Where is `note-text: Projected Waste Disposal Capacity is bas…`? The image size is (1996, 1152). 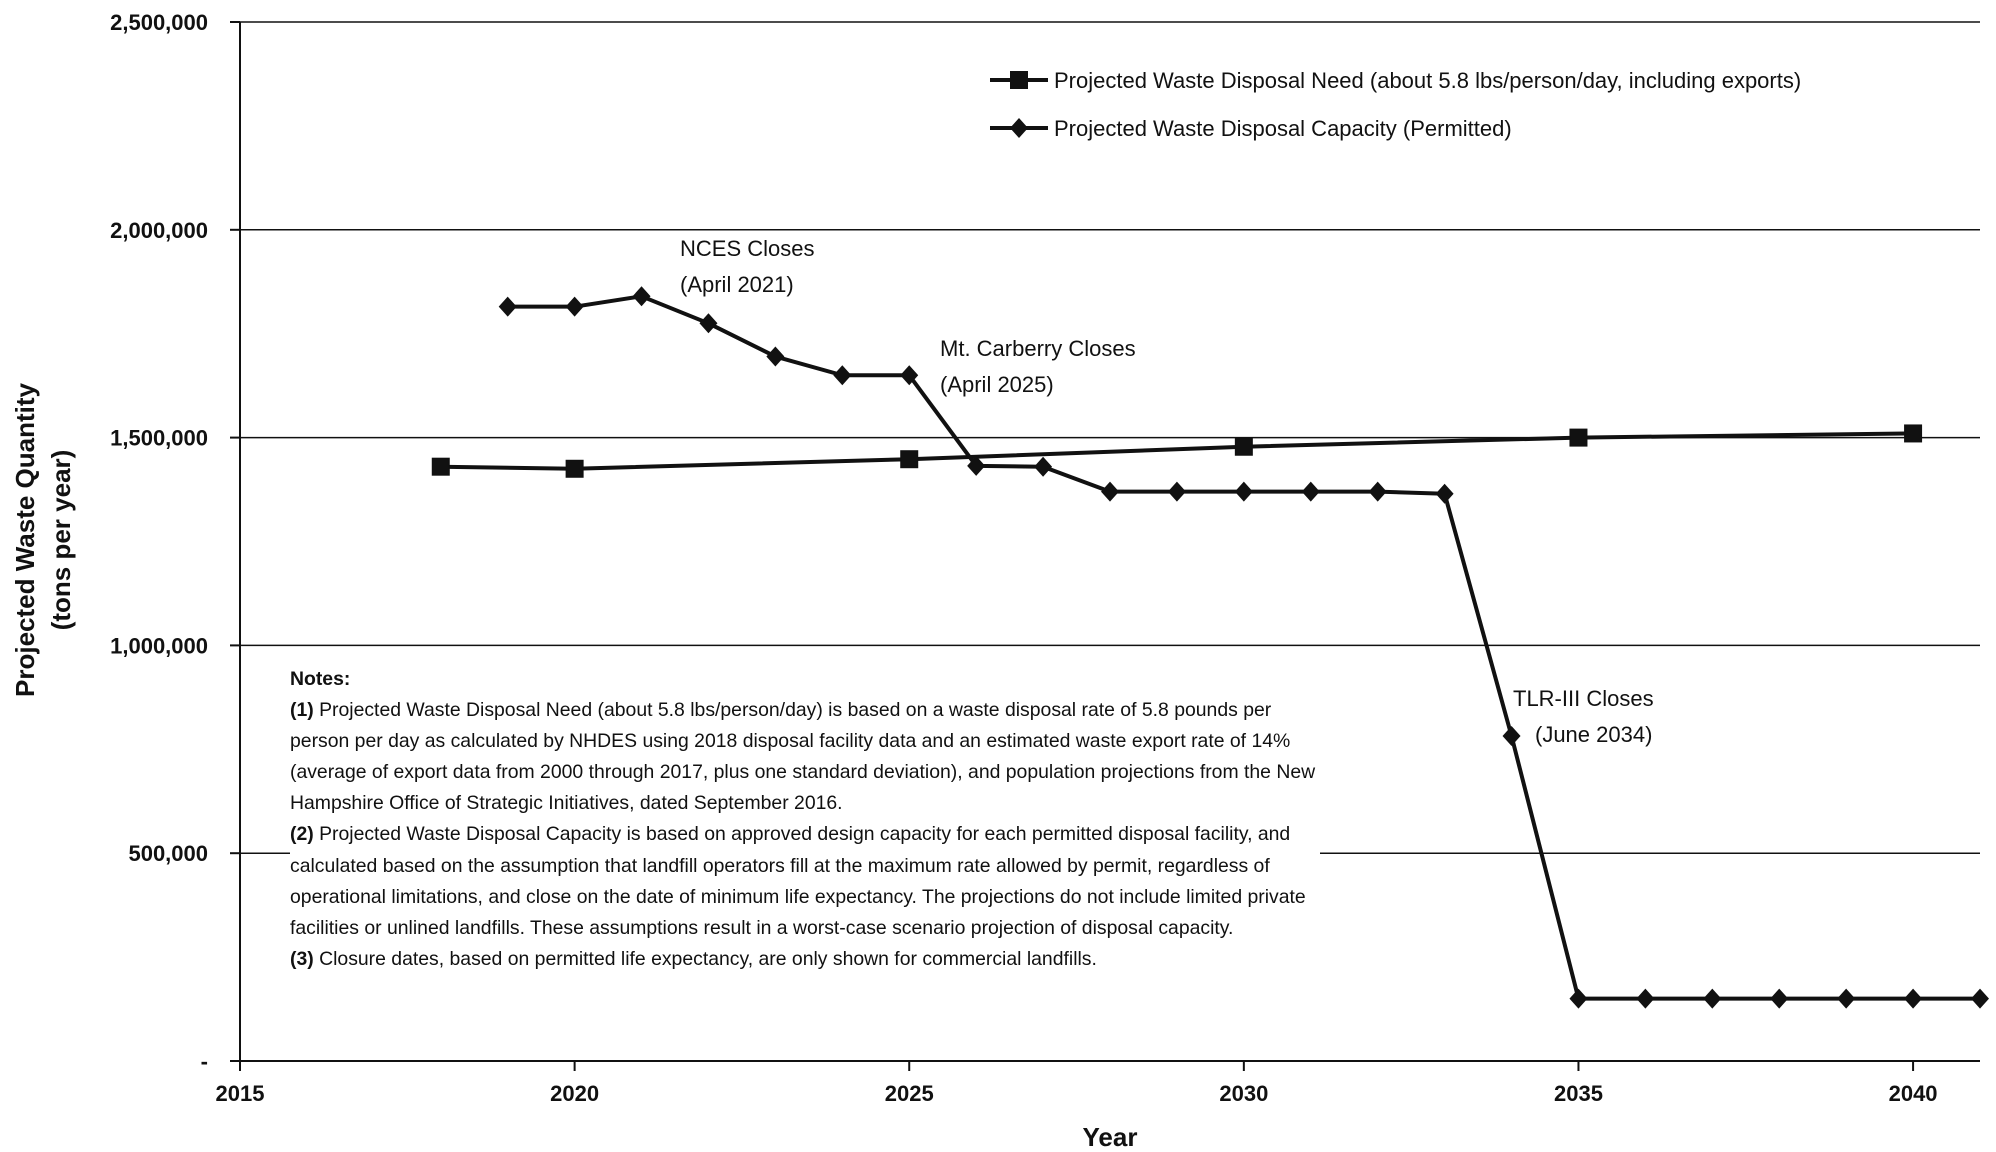 note-text: Projected Waste Disposal Capacity is bas… is located at coordinates (798, 881).